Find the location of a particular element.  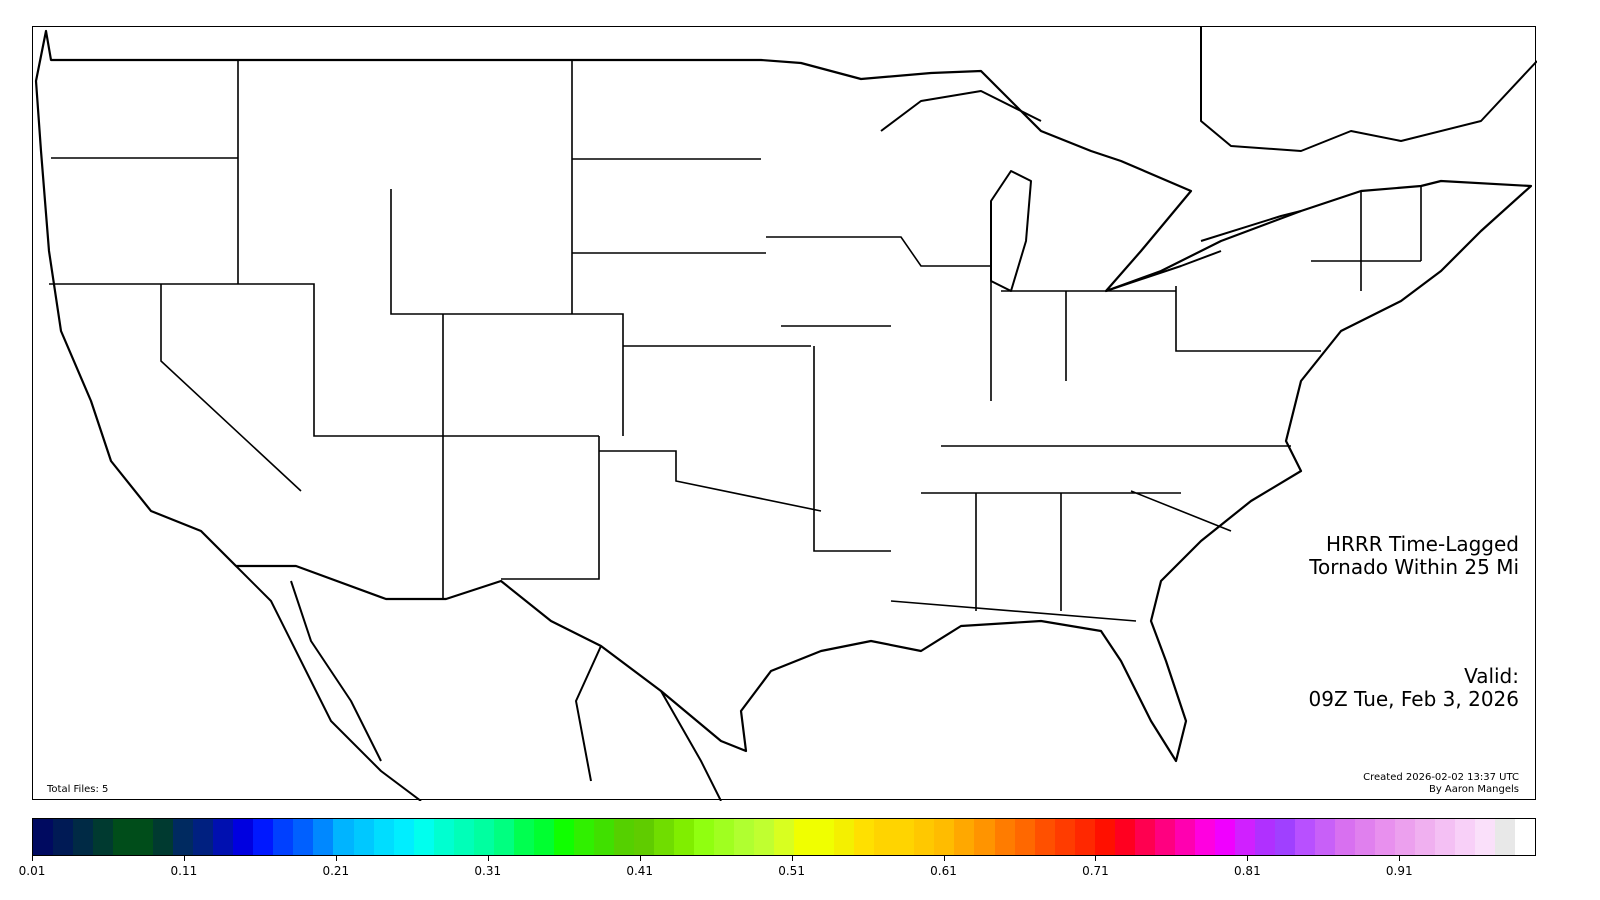

created-timestamp: Created 2026-02-02 13:37 UTC is located at coordinates (1441, 777).